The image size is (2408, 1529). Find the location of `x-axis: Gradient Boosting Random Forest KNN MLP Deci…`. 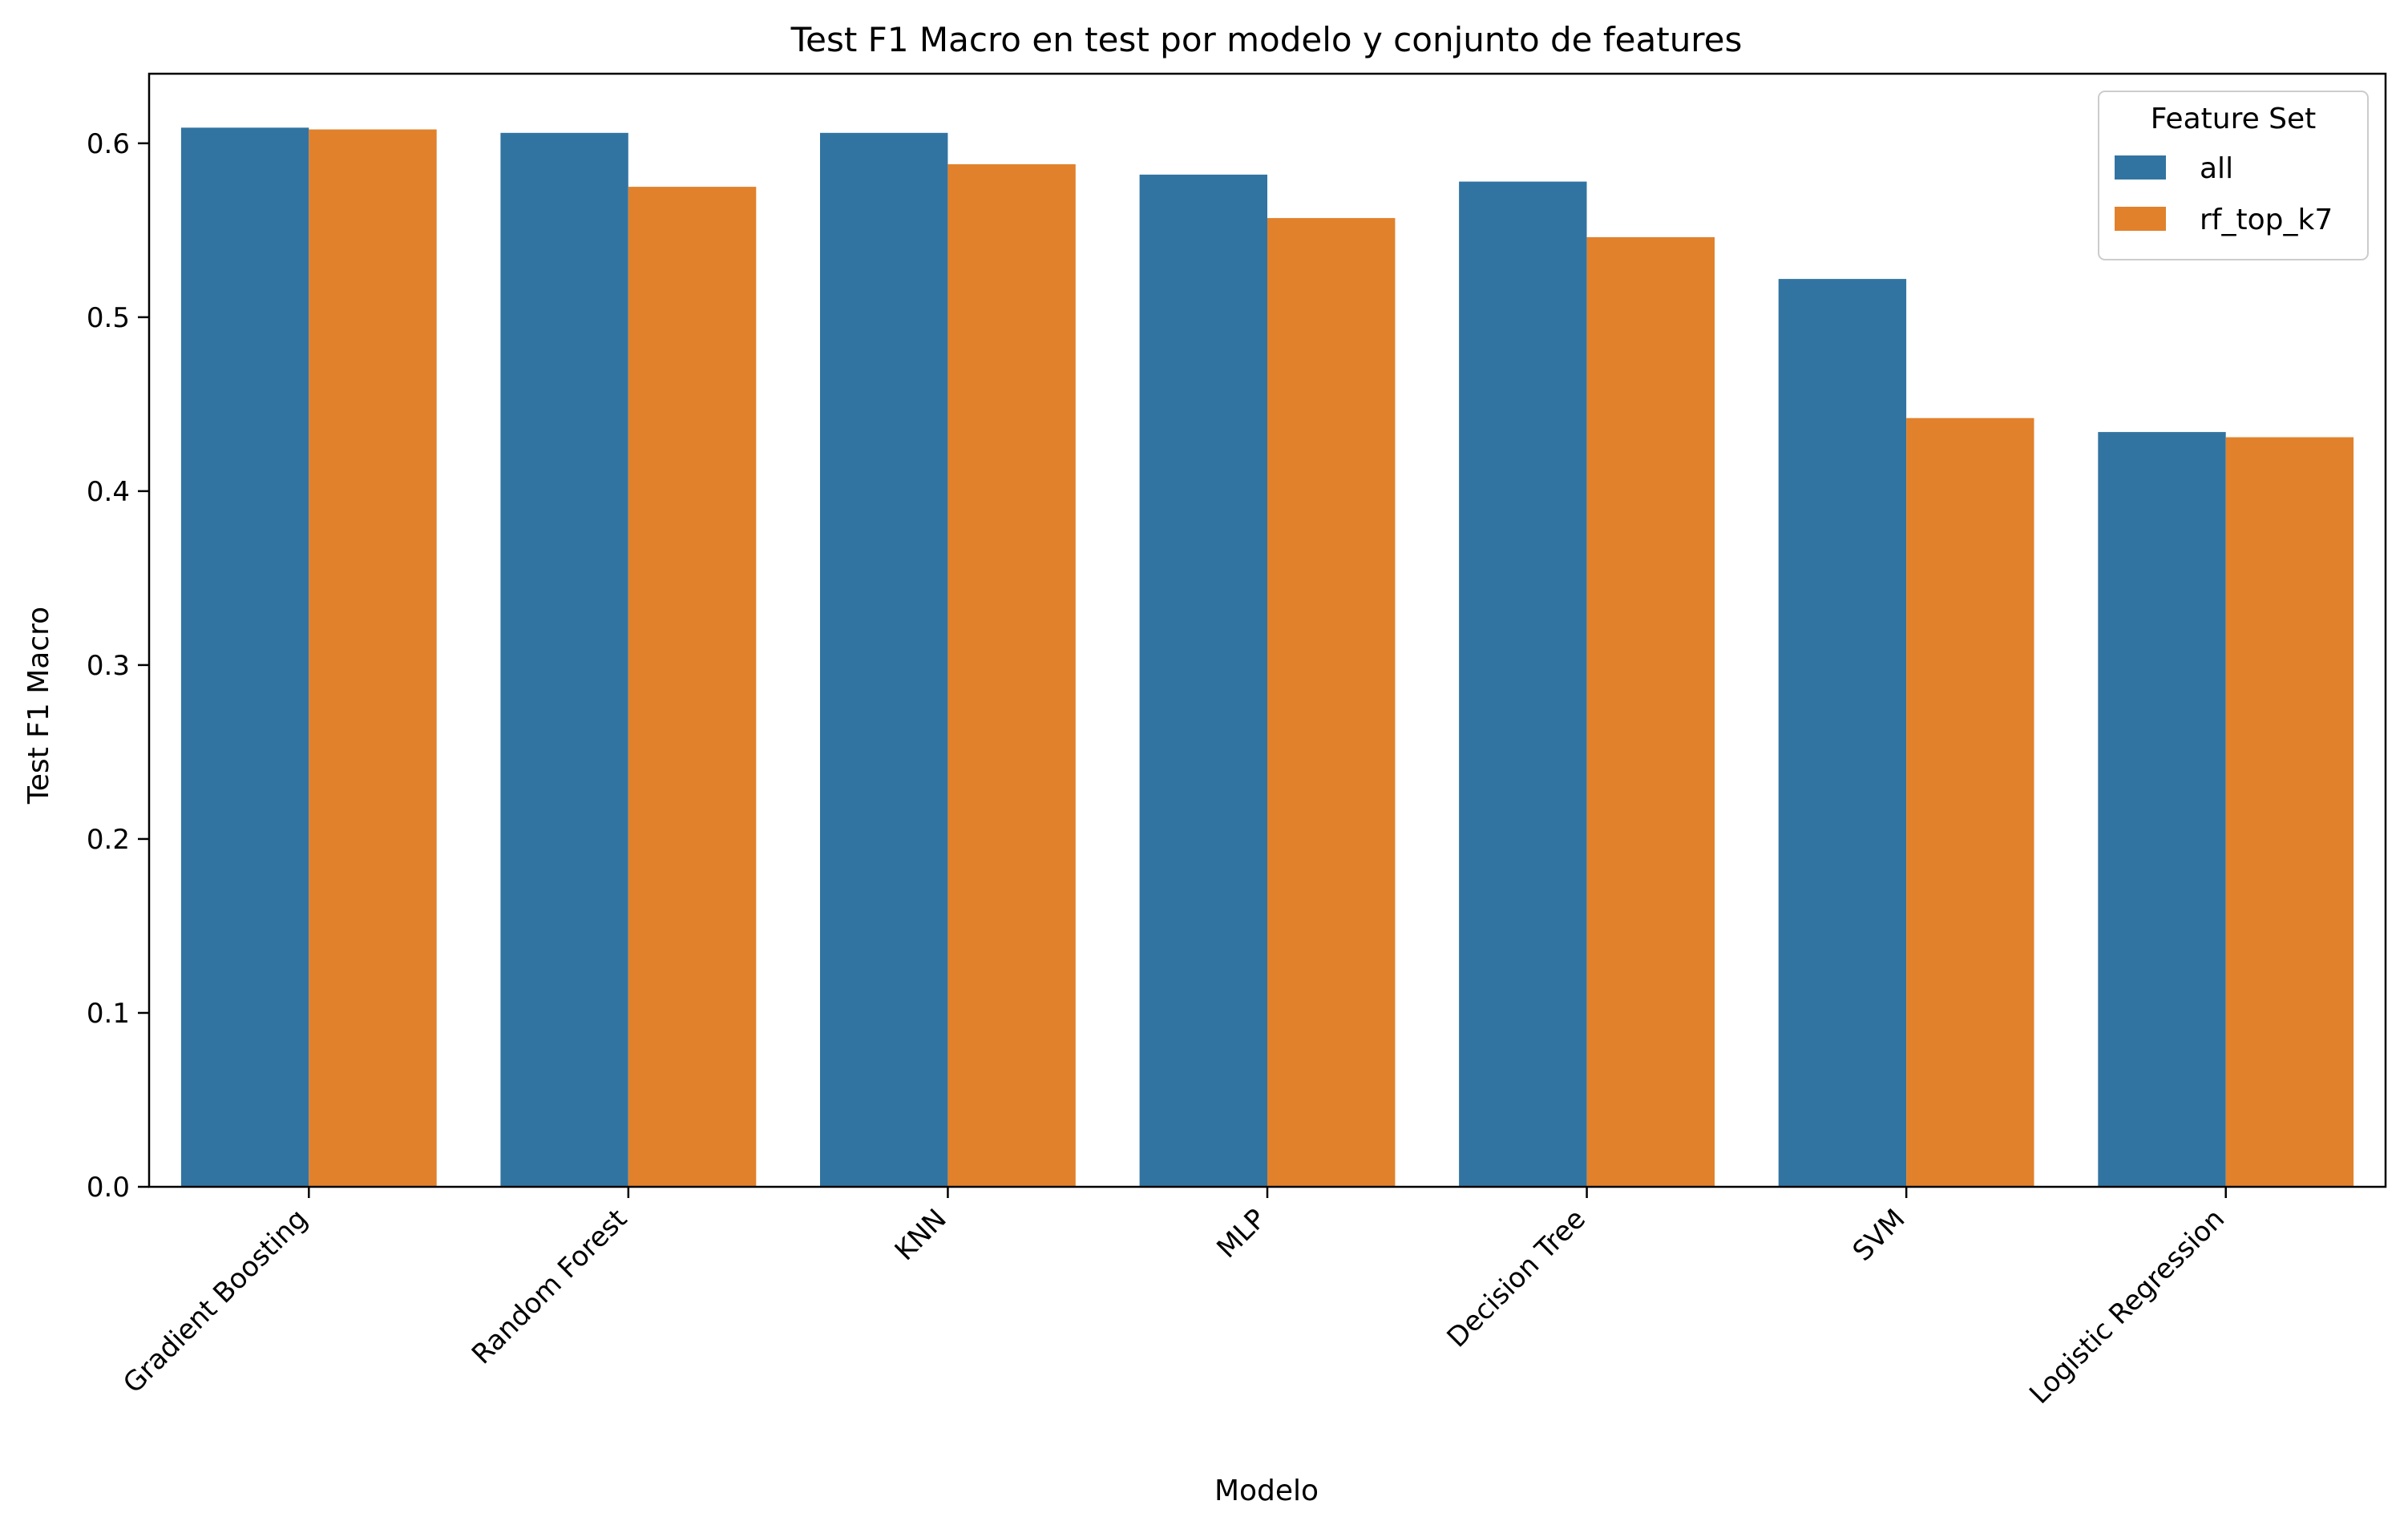

x-axis: Gradient Boosting Random Forest KNN MLP Deci… is located at coordinates (1174, 1298).